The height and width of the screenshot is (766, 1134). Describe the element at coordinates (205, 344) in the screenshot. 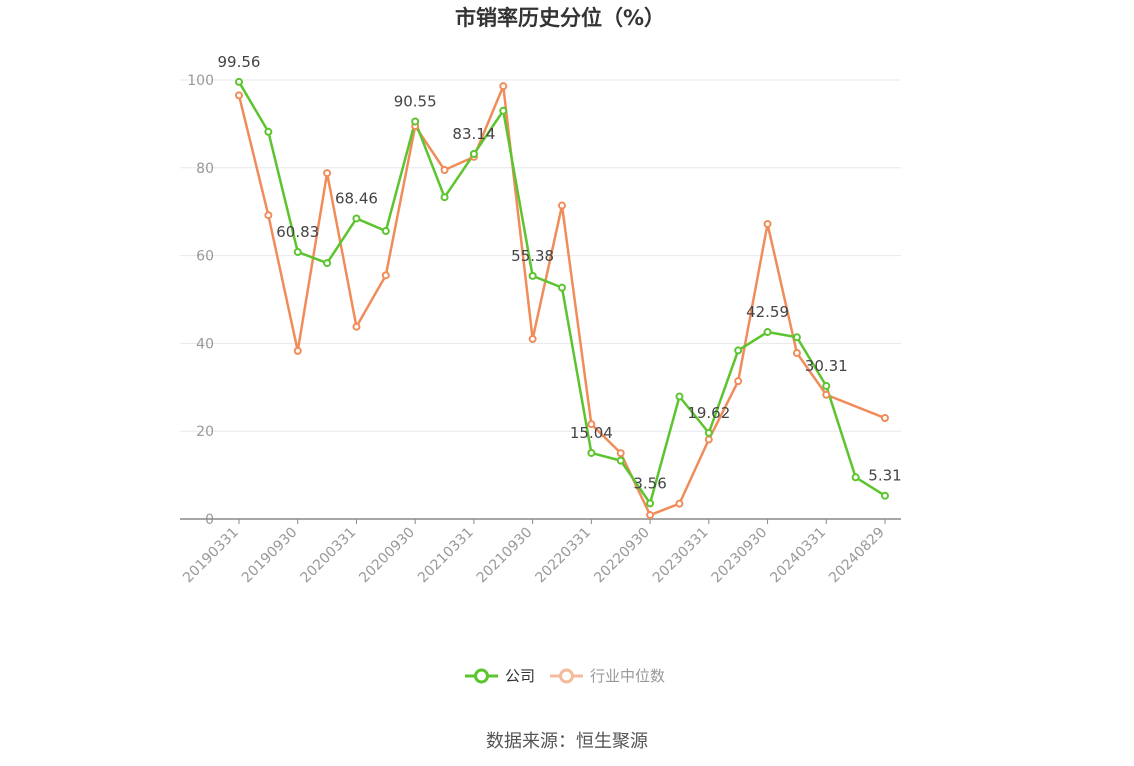

I see `y-tick-label: 40` at that location.